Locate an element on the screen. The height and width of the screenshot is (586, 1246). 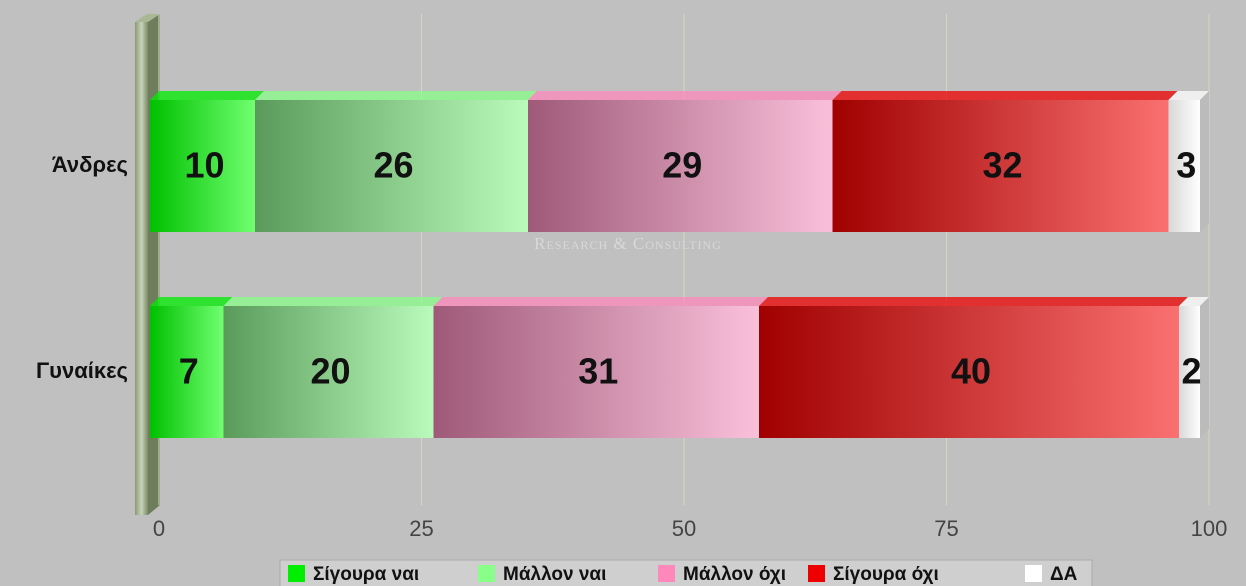
data-label: 2 is located at coordinates (1191, 371).